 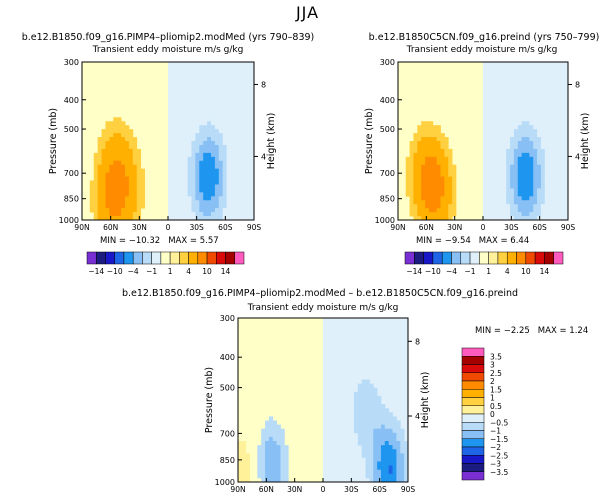 What do you see at coordinates (397, 227) in the screenshot?
I see `x-tick-label: 90N` at bounding box center [397, 227].